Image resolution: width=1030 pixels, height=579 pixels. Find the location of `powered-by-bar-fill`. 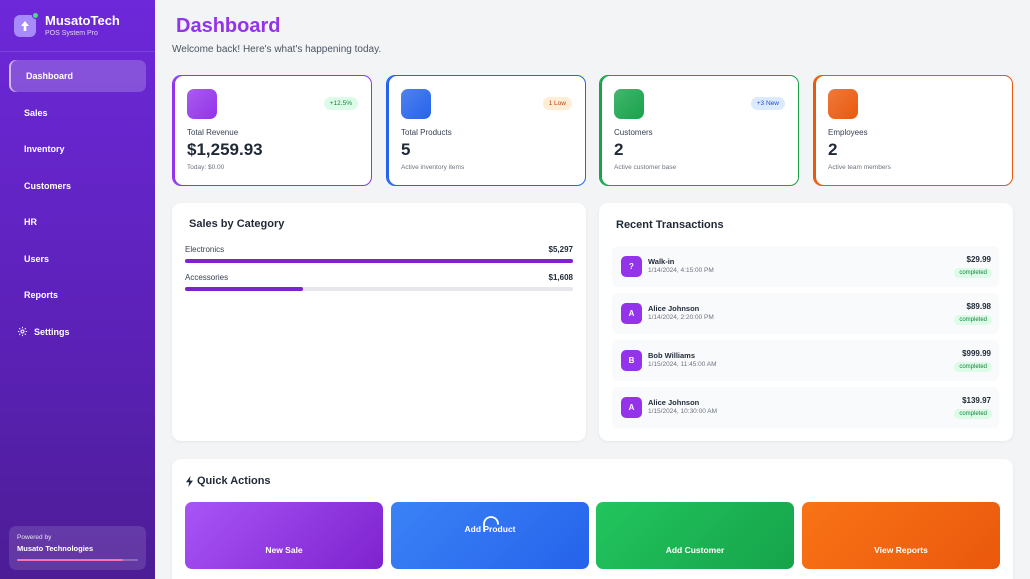

powered-by-bar-fill is located at coordinates (70, 560).